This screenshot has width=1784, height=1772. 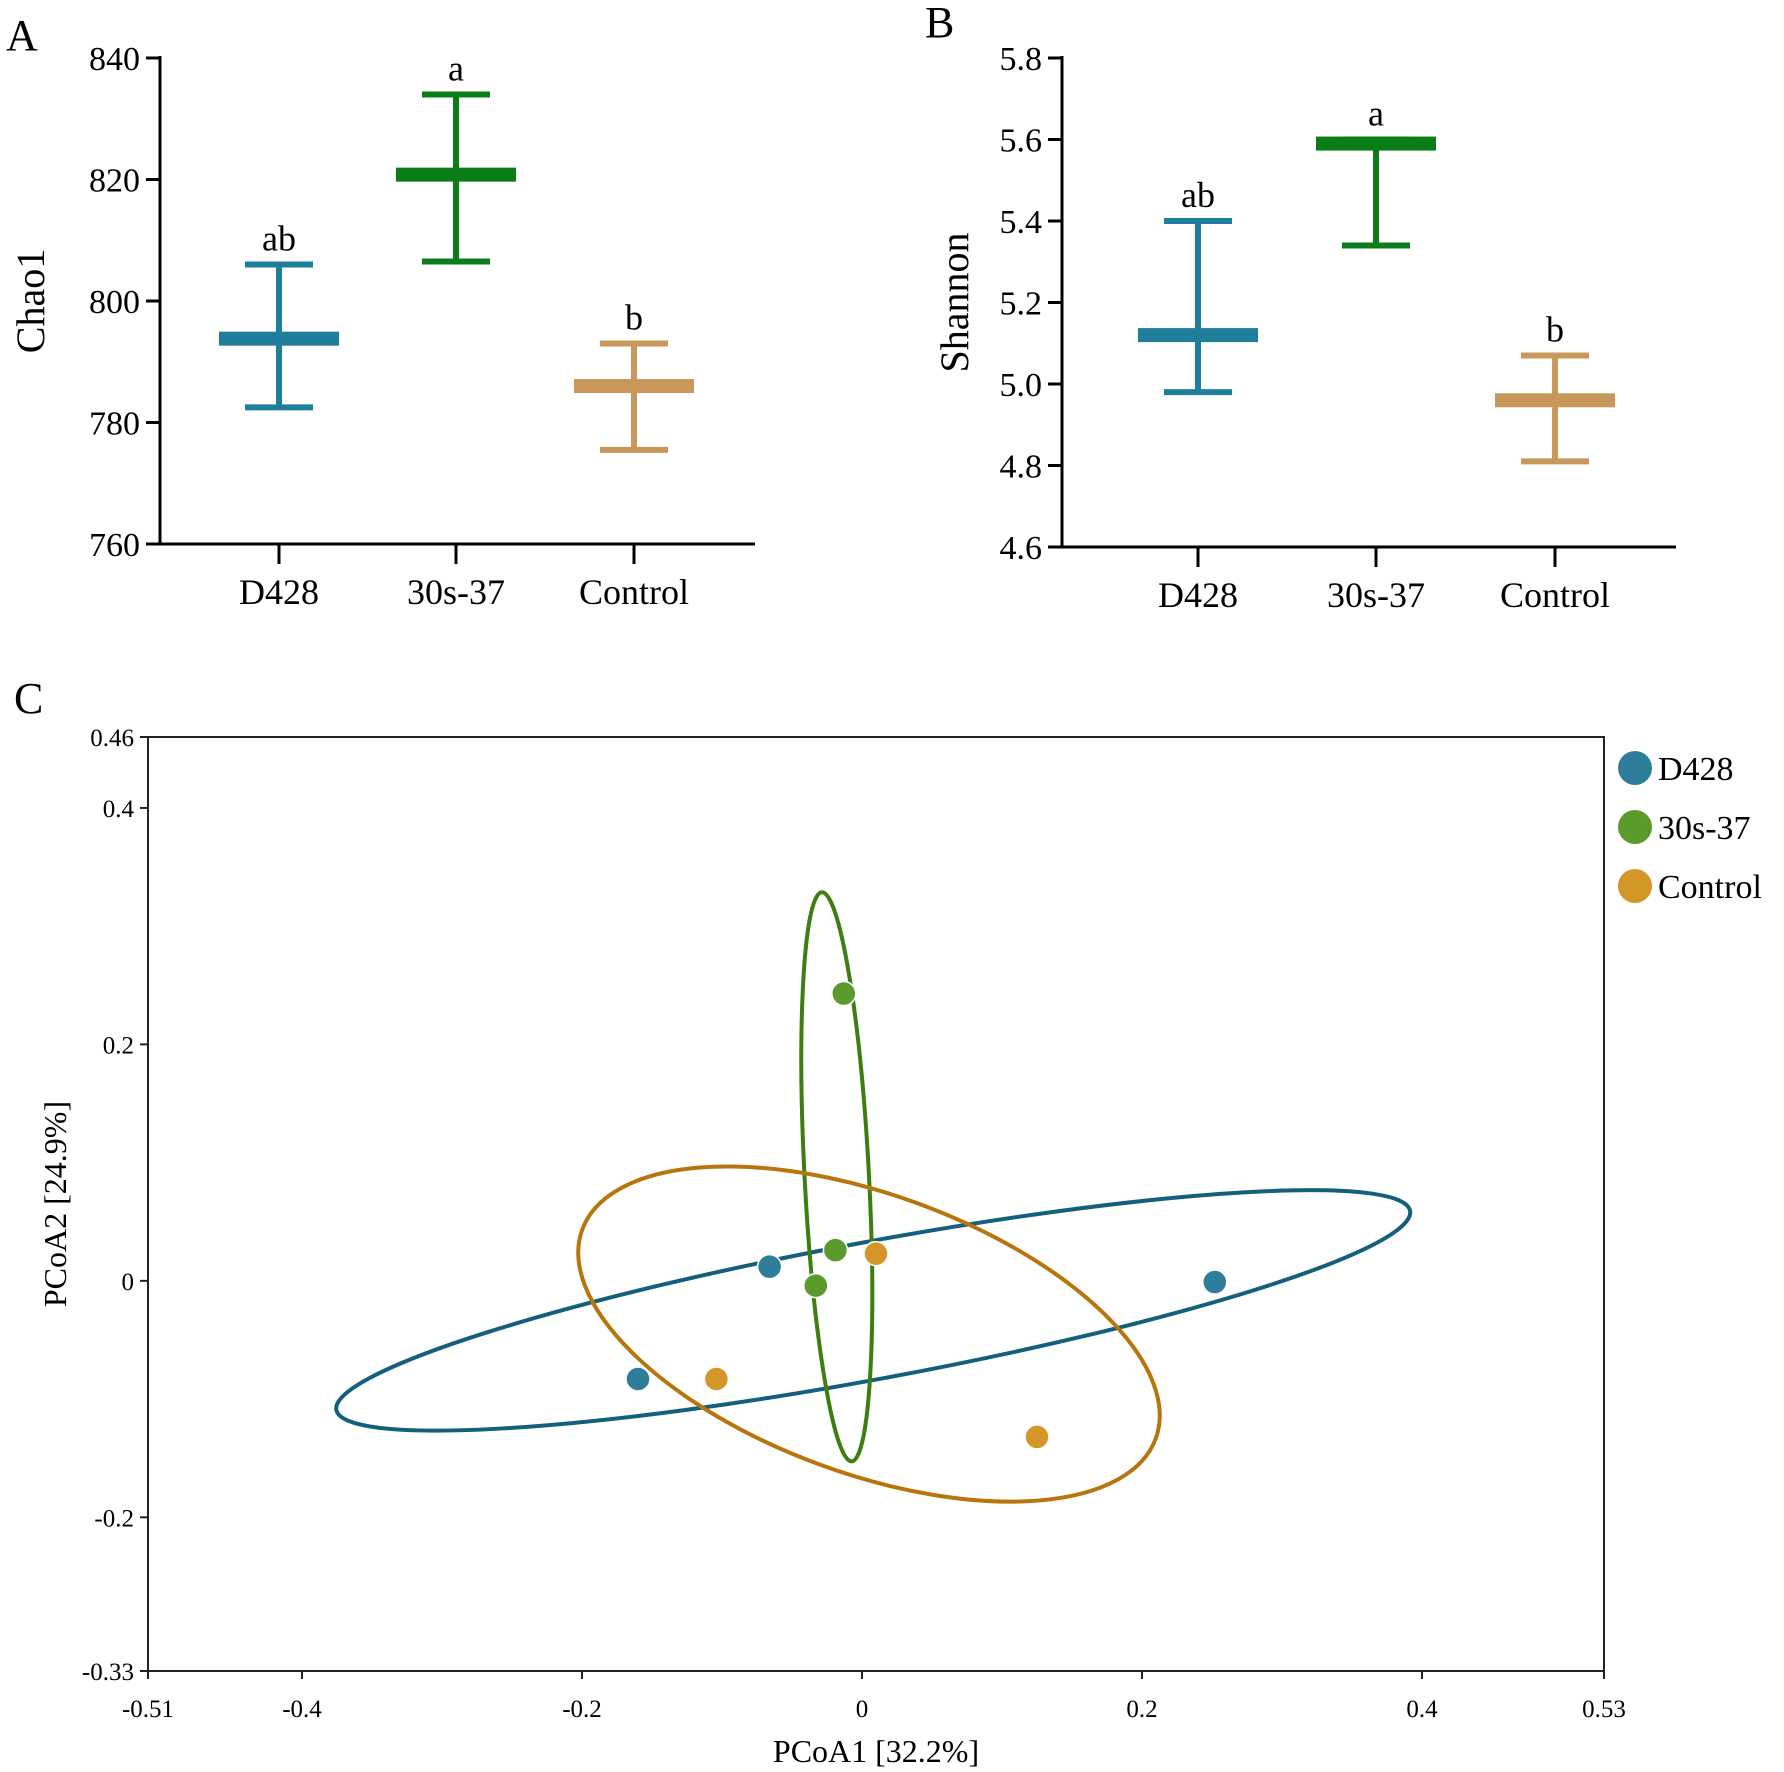 I want to click on y-tick-label: 5.0, so click(x=1021, y=385).